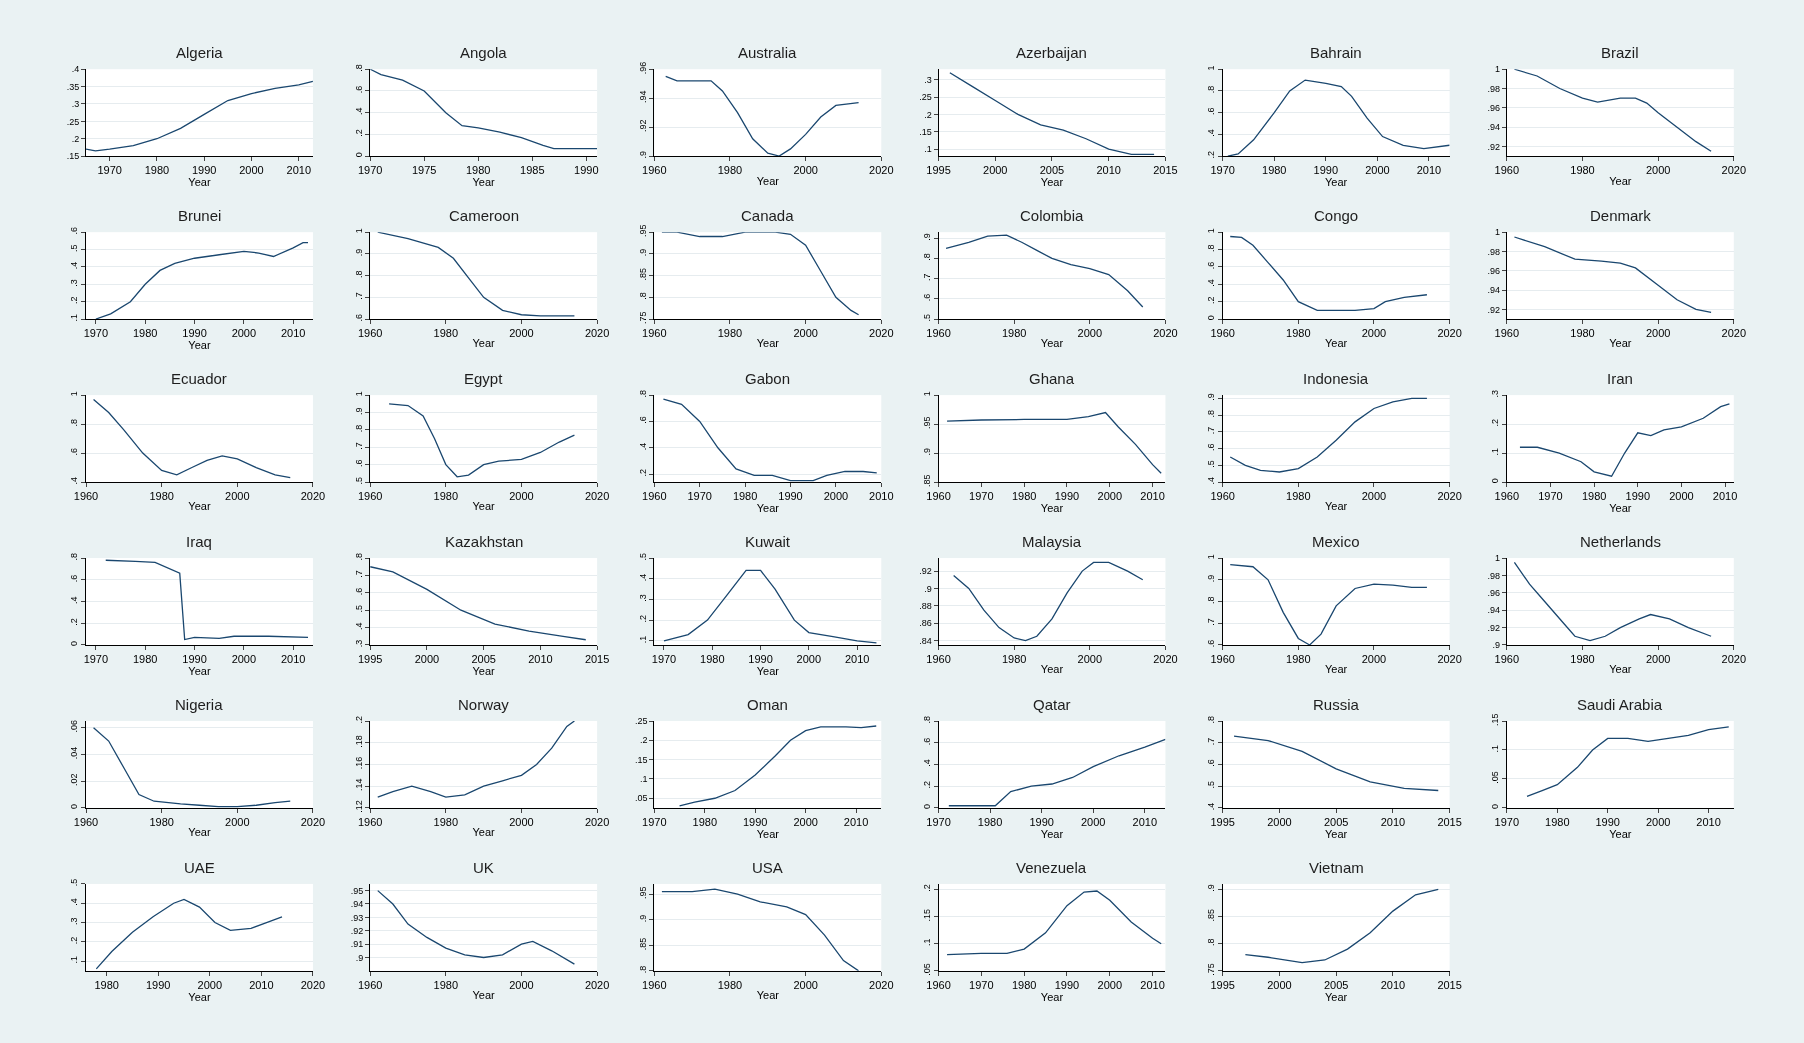  I want to click on y-tick-label: .16, so click(358, 763).